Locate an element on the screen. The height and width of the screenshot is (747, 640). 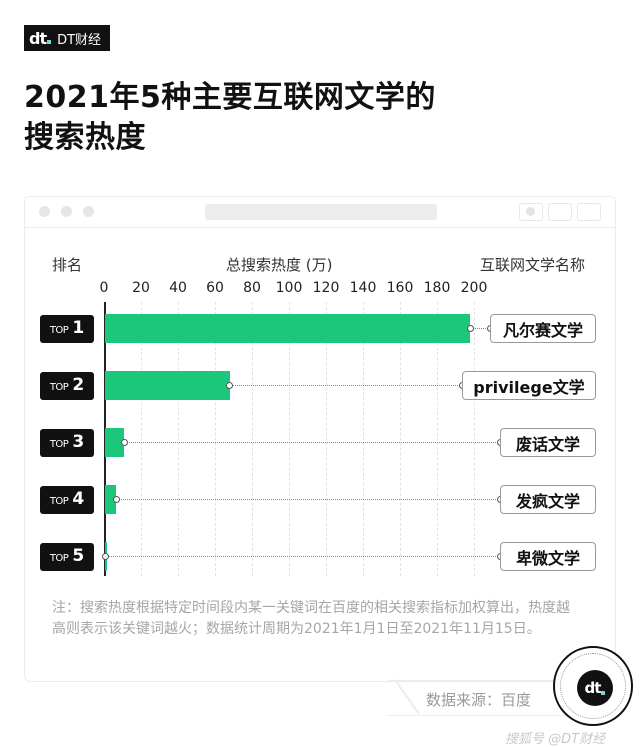
y-axis-line is located at coordinates (105, 439).